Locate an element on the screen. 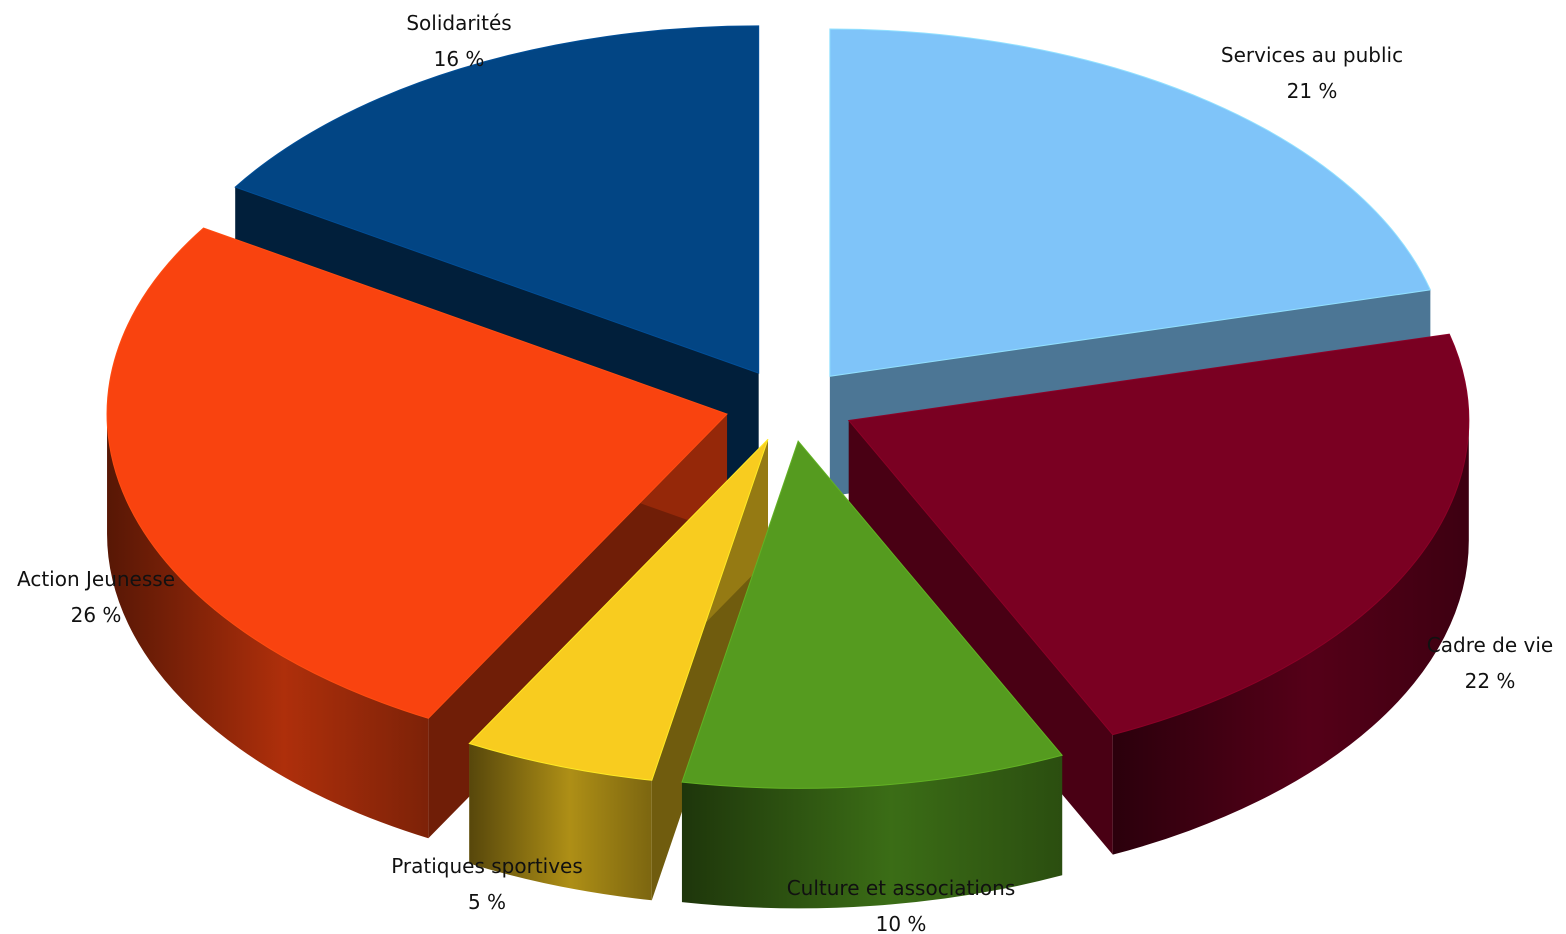  pie-slice-culture-et-associations is located at coordinates (872, 674).